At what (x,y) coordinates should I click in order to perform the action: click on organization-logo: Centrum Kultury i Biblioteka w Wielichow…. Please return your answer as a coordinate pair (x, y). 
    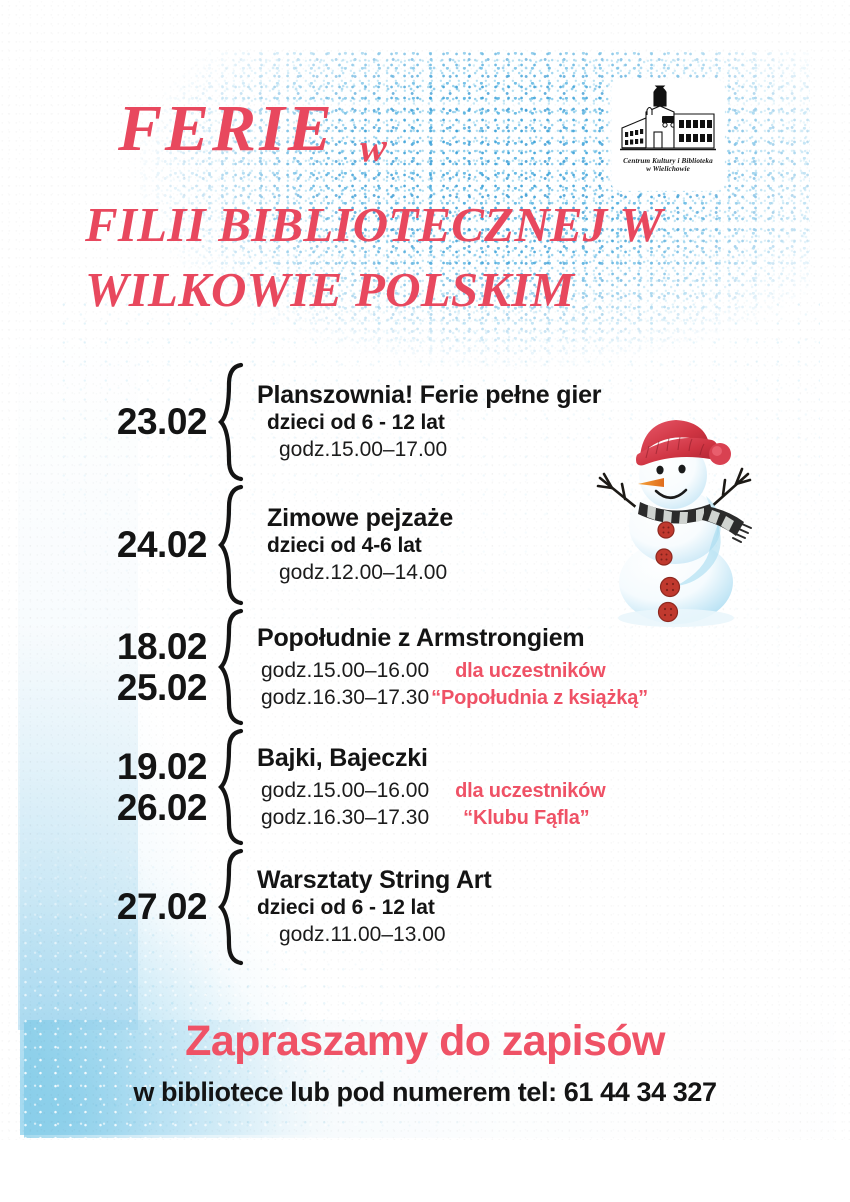
    Looking at the image, I should click on (668, 135).